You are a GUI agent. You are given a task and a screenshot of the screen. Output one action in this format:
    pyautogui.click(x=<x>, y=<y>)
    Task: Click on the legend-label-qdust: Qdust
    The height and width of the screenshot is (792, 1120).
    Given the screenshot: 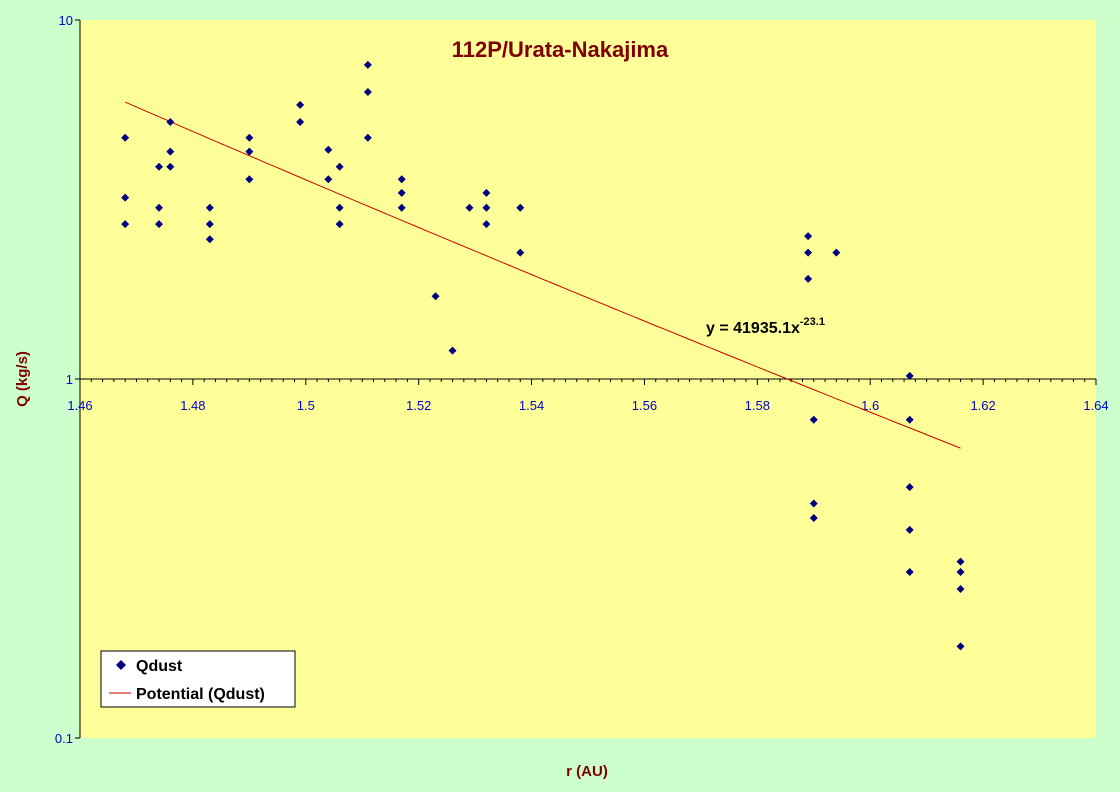 What is the action you would take?
    pyautogui.click(x=159, y=666)
    